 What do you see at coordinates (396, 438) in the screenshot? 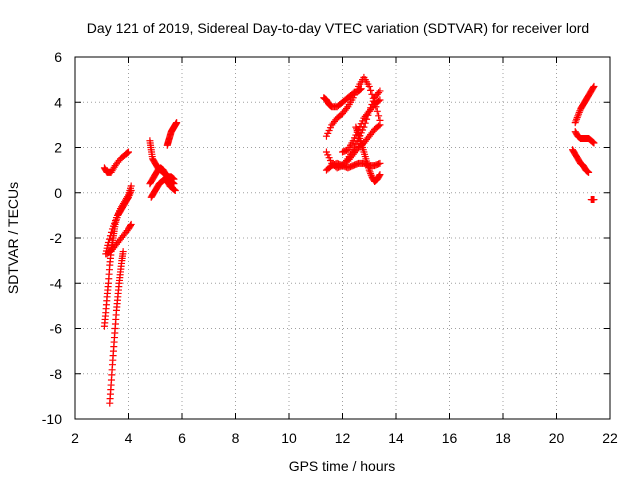
I see `x-tick-label: 14` at bounding box center [396, 438].